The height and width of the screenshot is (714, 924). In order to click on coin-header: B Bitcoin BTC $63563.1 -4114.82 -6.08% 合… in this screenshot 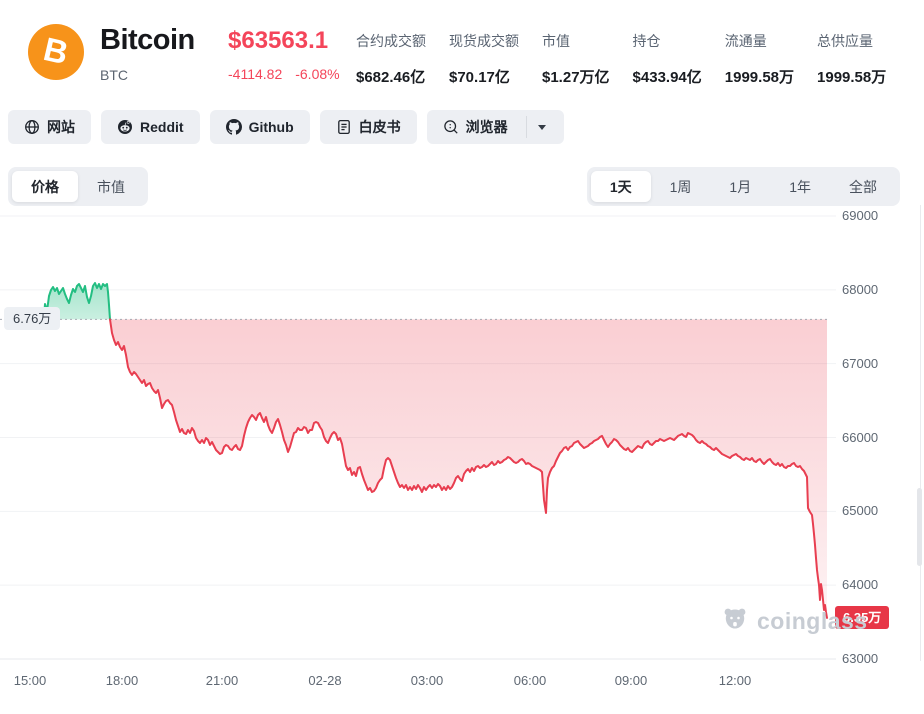, I will do `click(457, 55)`.